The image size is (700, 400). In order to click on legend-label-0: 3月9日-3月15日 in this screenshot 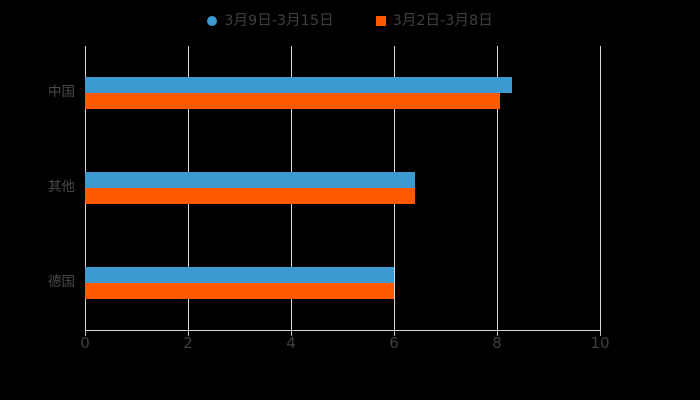, I will do `click(279, 20)`.